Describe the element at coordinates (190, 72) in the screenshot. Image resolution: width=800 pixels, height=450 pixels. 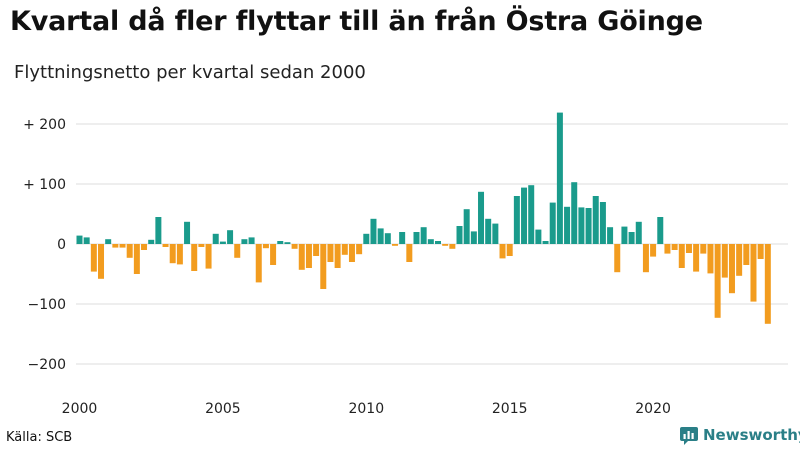
I see `chart-subtitle: Flyttningsnetto per kvartal sedan 2000` at that location.